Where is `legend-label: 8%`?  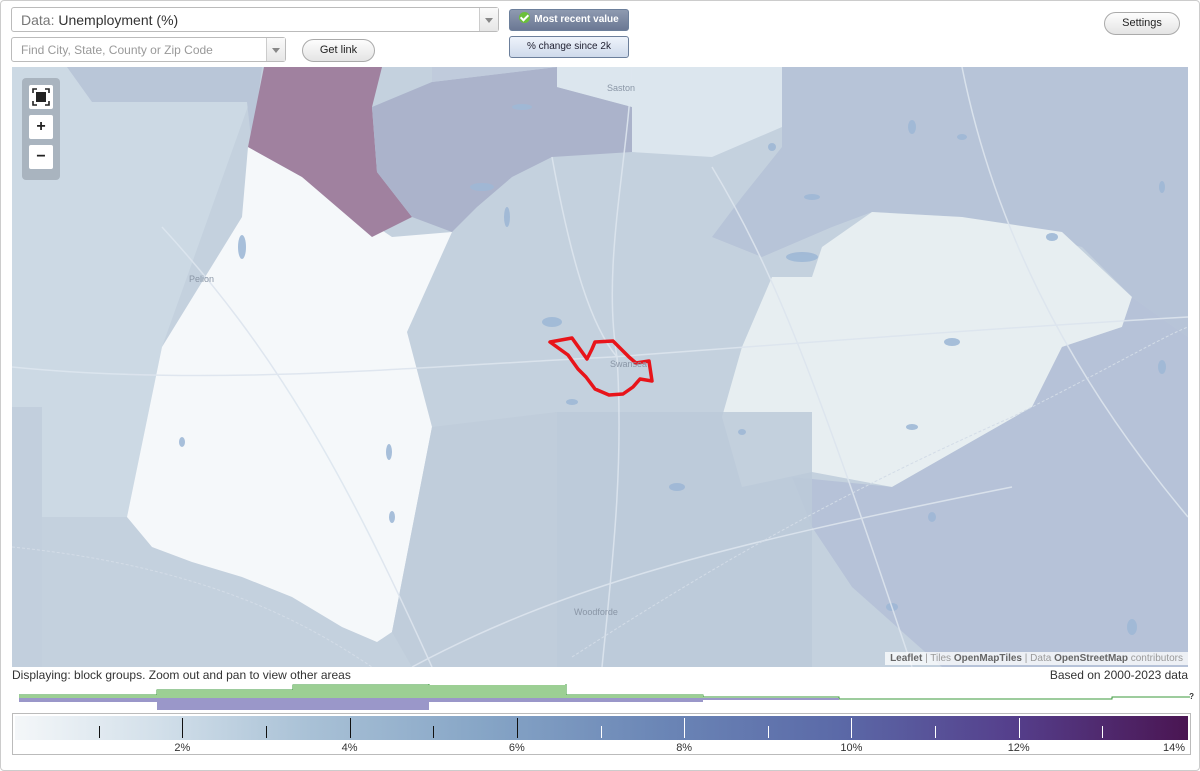 legend-label: 8% is located at coordinates (684, 748).